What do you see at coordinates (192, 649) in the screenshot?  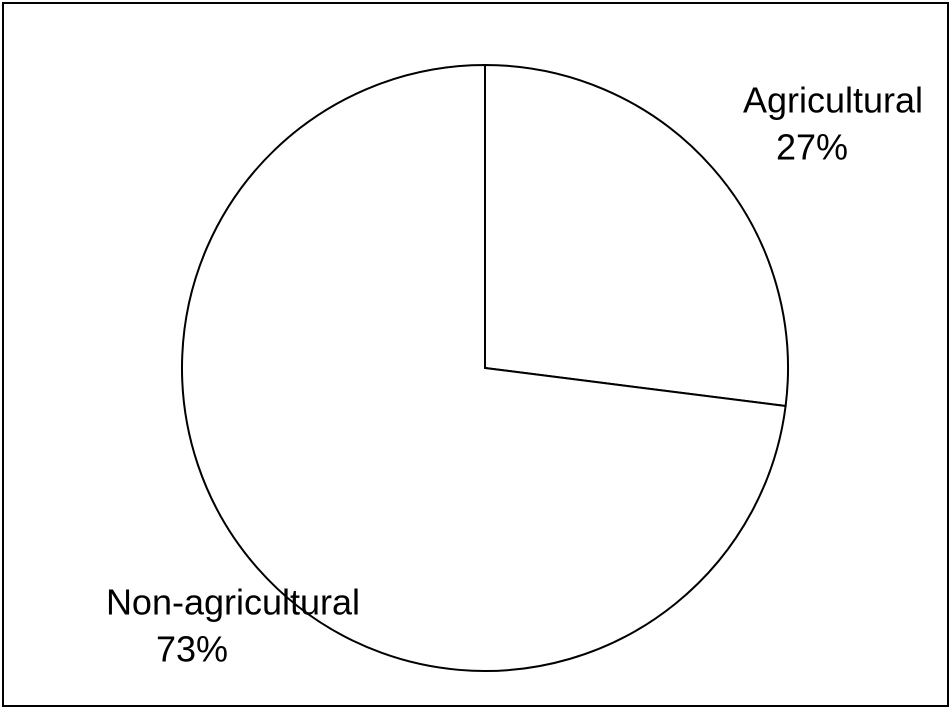 I see `slice-value-label: 73%` at bounding box center [192, 649].